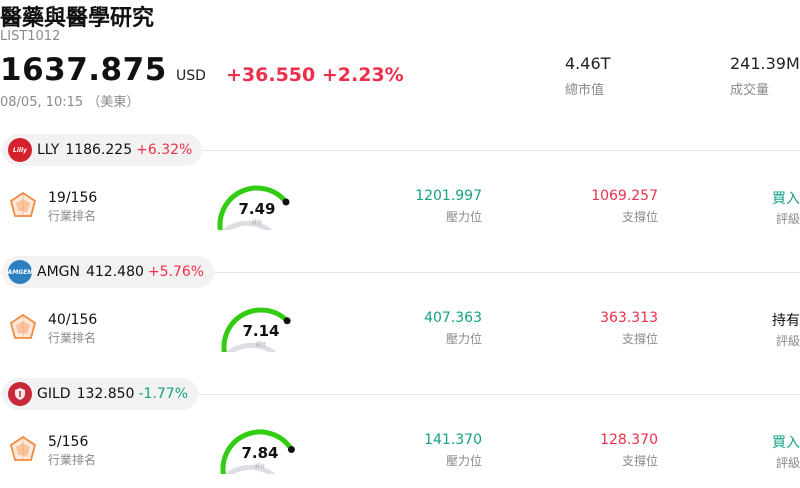  What do you see at coordinates (68, 442) in the screenshot?
I see `industry-rank-value: 5/156` at bounding box center [68, 442].